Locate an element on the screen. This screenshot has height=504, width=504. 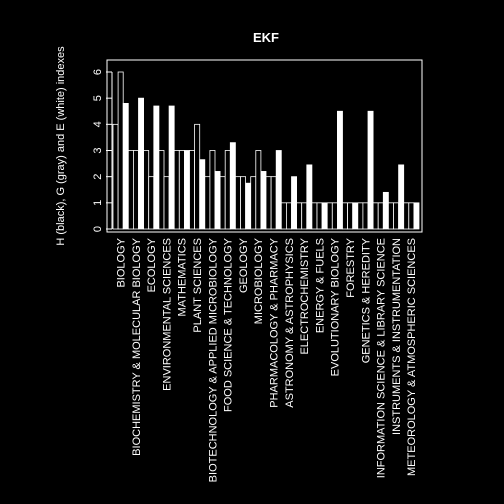
y-axis: 0 1 2 3 4 5 6 is located at coordinates (102, 150).